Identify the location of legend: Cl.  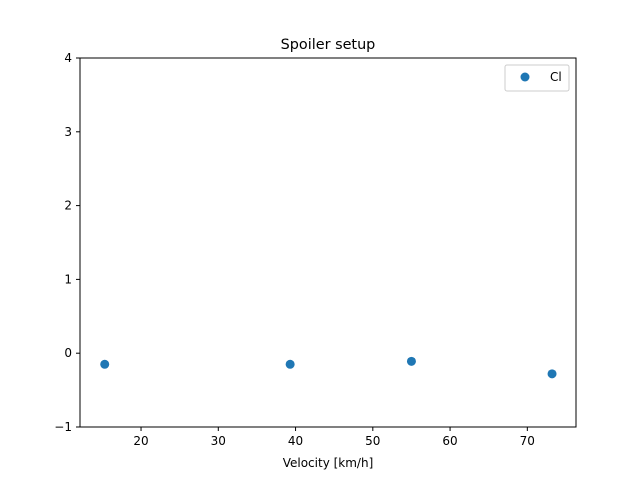
(537, 78).